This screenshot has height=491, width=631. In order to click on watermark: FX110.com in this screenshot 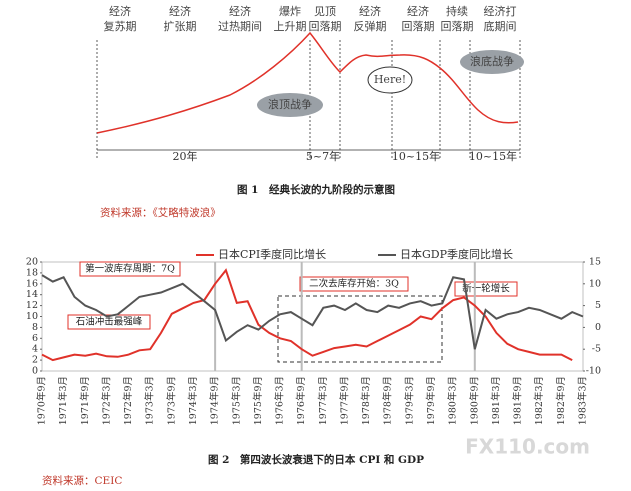, I will do `click(527, 447)`.